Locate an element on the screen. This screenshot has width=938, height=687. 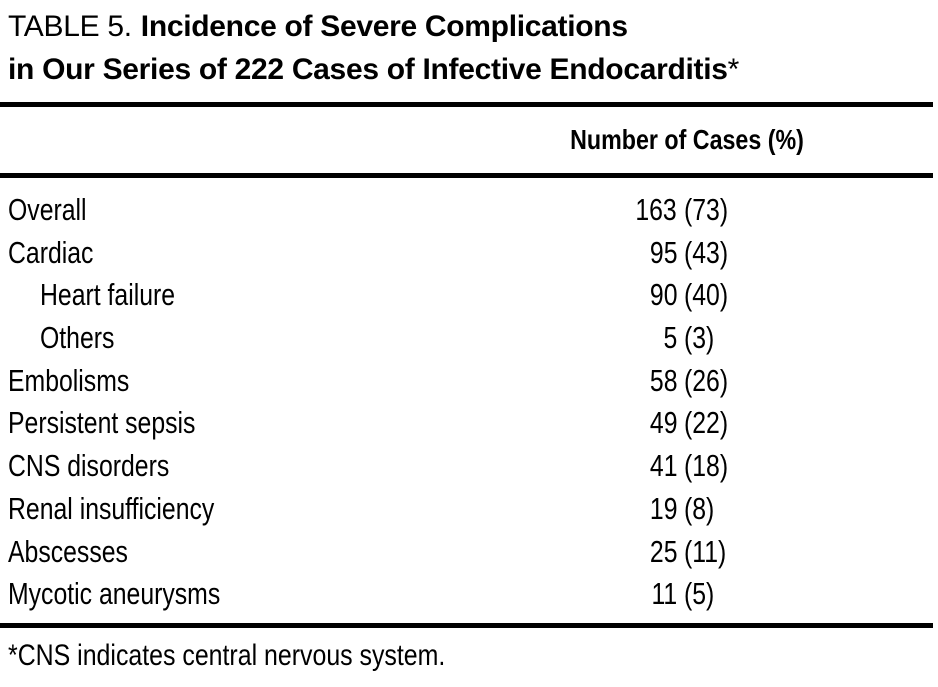
row-count: 49 is located at coordinates (663, 423).